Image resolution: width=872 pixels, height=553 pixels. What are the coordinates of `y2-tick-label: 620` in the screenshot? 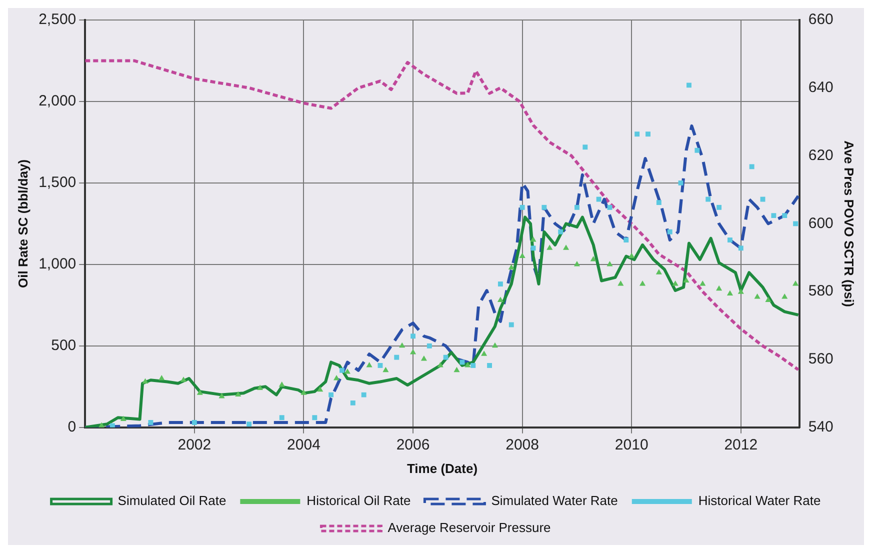 It's located at (821, 155).